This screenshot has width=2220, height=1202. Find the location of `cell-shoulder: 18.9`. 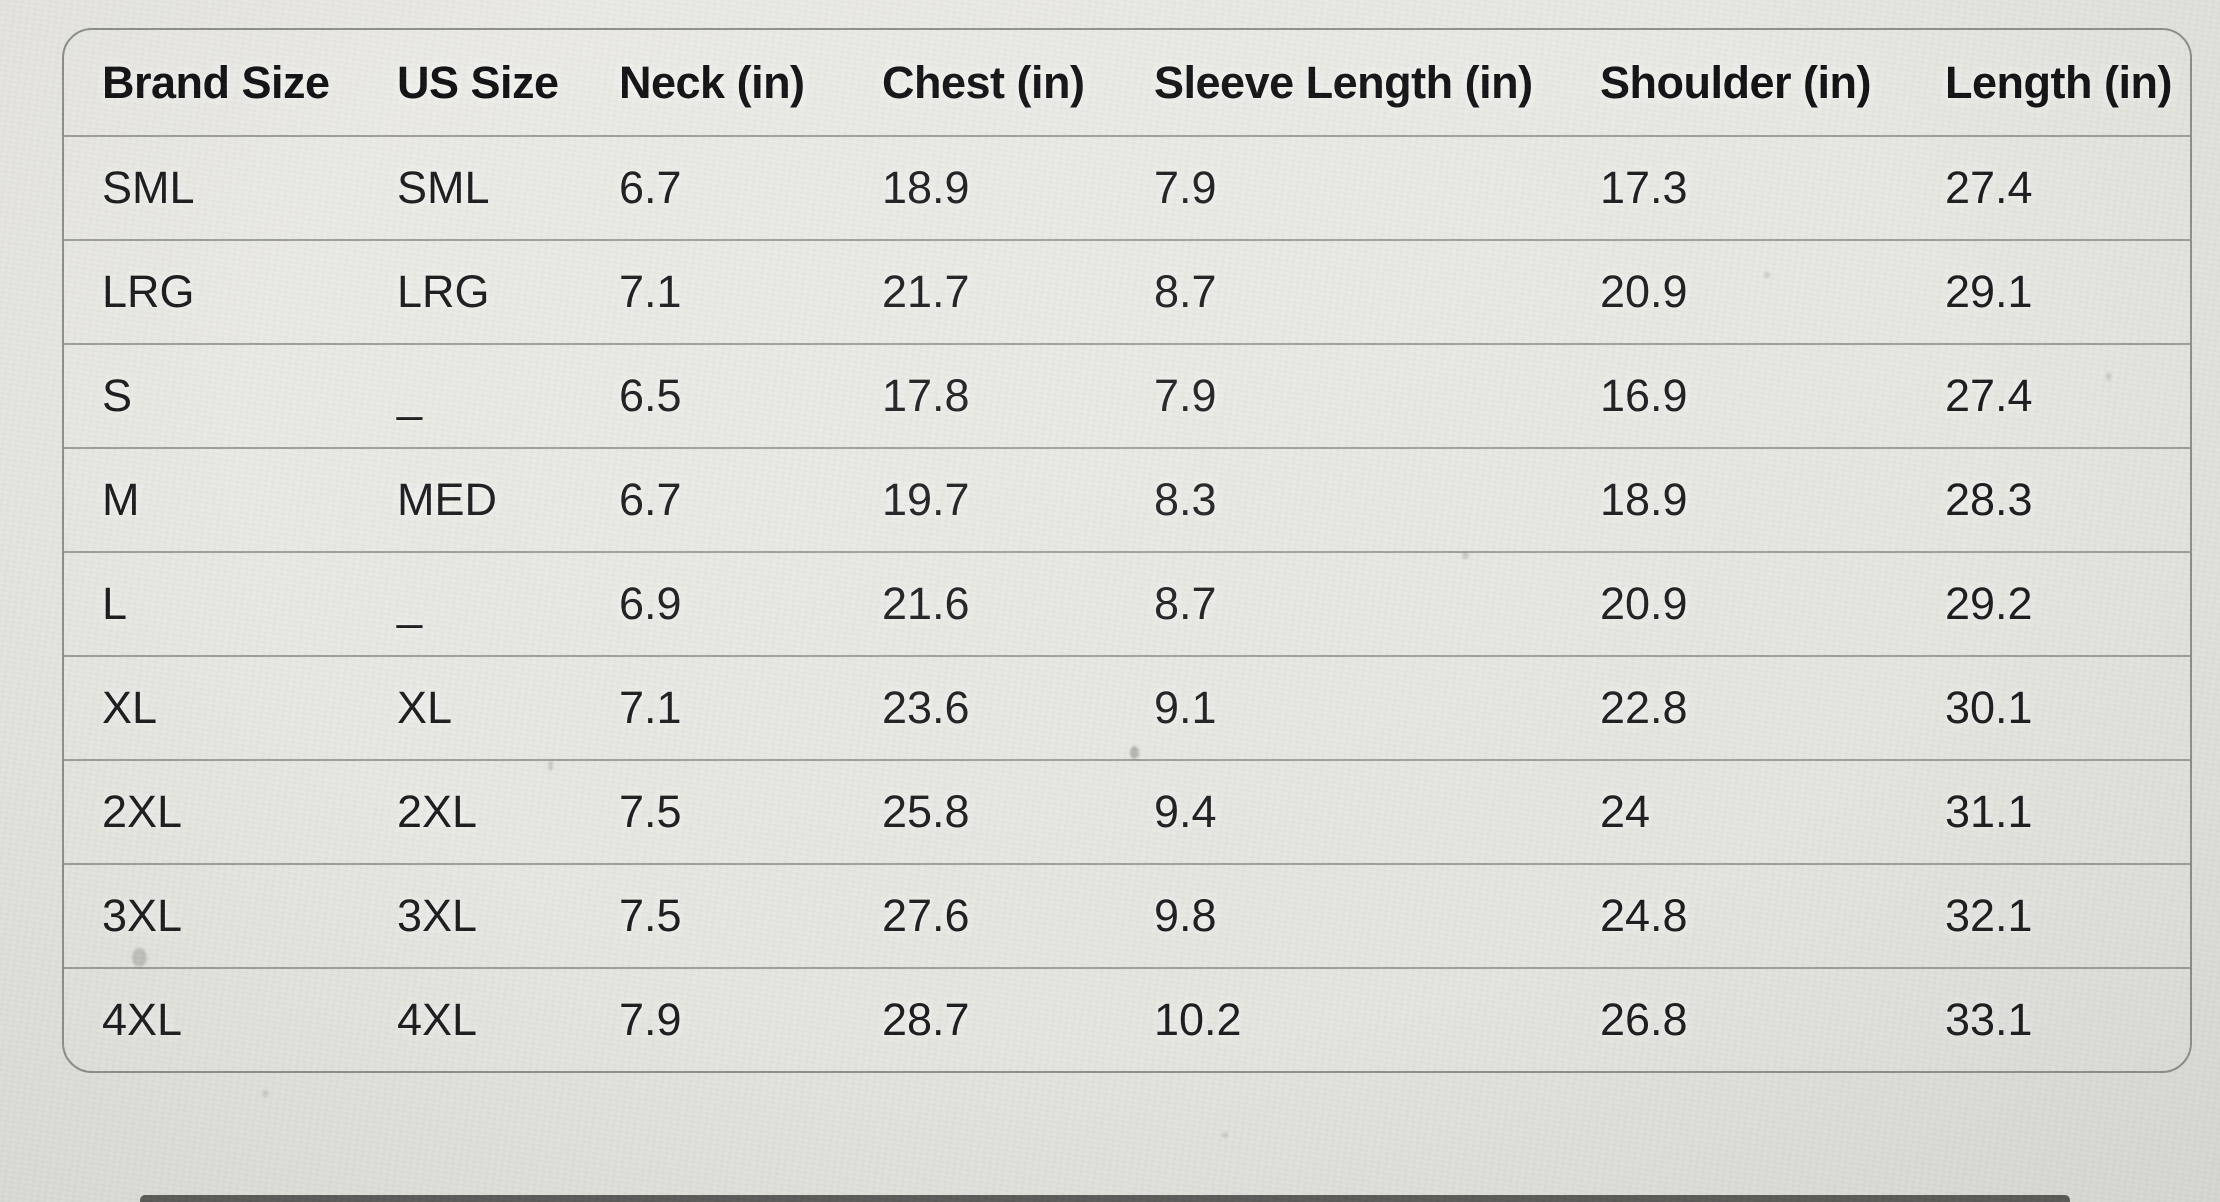

cell-shoulder: 18.9 is located at coordinates (1734, 501).